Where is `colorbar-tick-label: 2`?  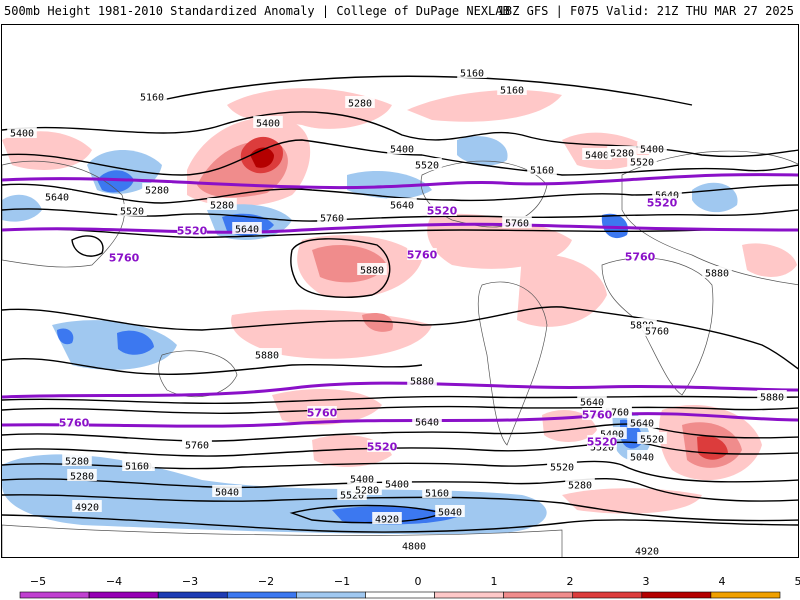
colorbar-tick-label: 2 is located at coordinates (570, 581).